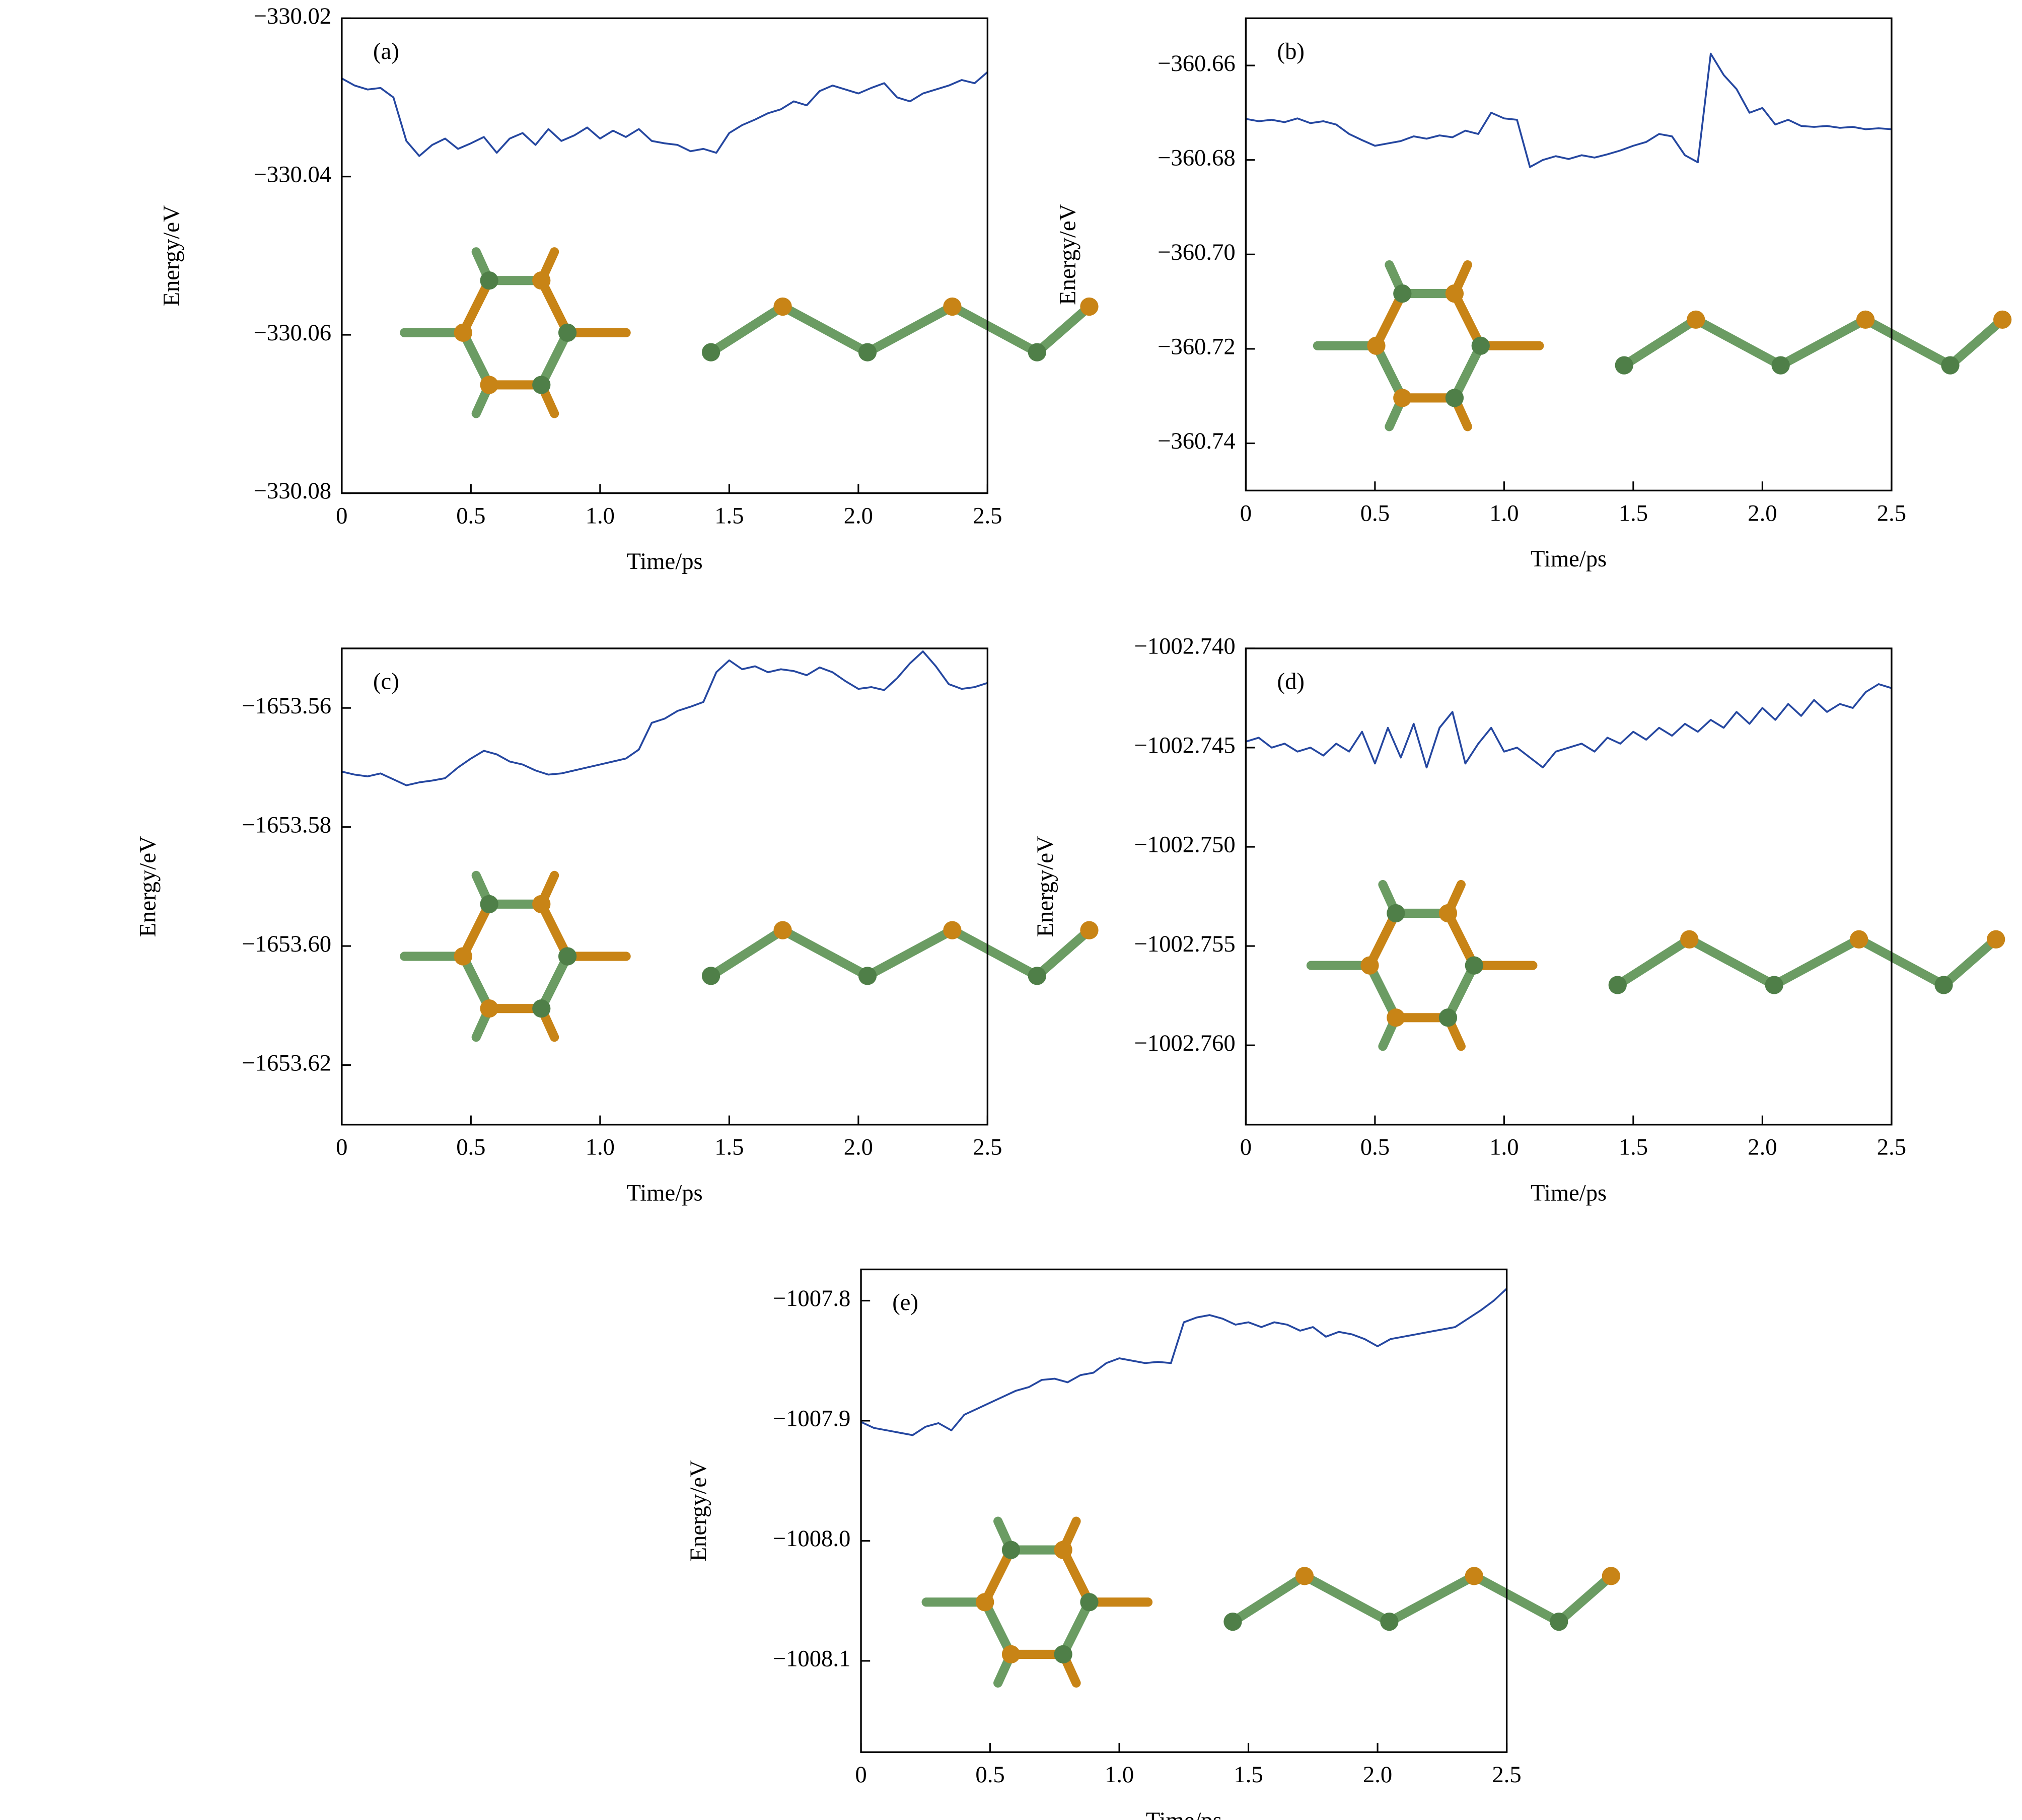 The width and height of the screenshot is (2022, 1820). Describe the element at coordinates (1197, 347) in the screenshot. I see `y-tick-label: −360.72` at that location.